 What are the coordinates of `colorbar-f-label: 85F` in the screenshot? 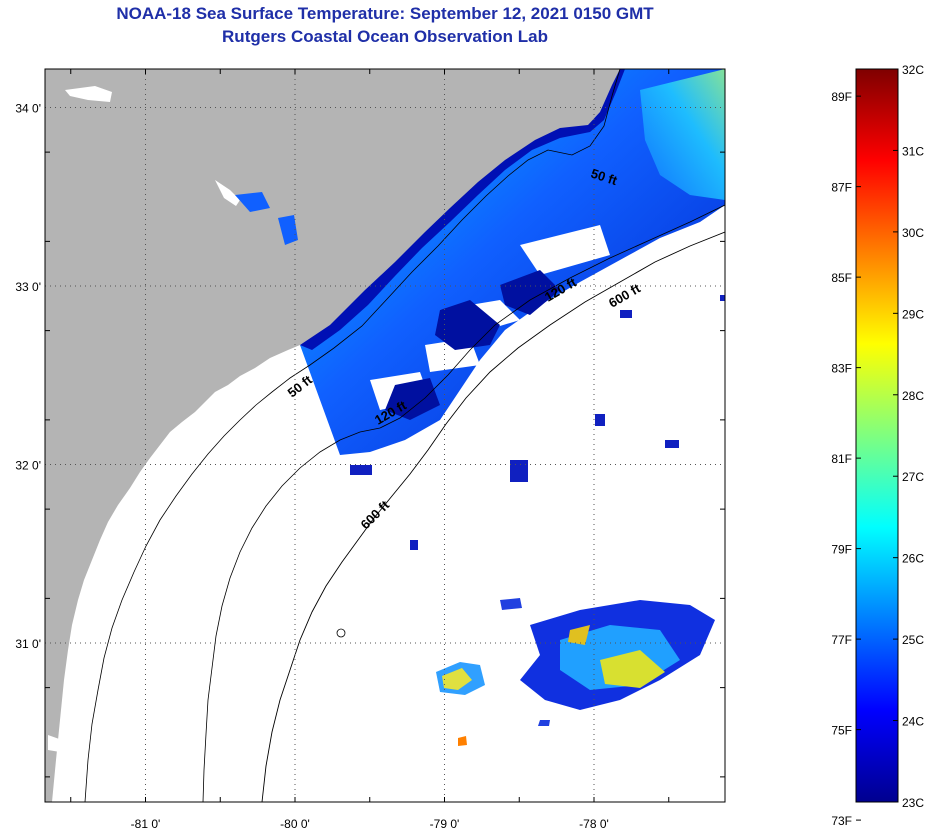 It's located at (841, 278).